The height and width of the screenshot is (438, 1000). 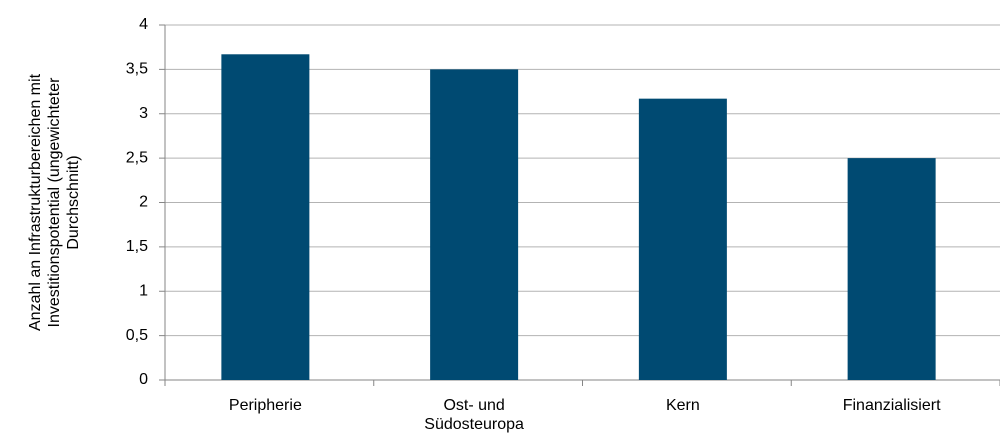 What do you see at coordinates (35, 202) in the screenshot?
I see `y-axis-label-line: Anzahl an Infrastrukturbereichen mit` at bounding box center [35, 202].